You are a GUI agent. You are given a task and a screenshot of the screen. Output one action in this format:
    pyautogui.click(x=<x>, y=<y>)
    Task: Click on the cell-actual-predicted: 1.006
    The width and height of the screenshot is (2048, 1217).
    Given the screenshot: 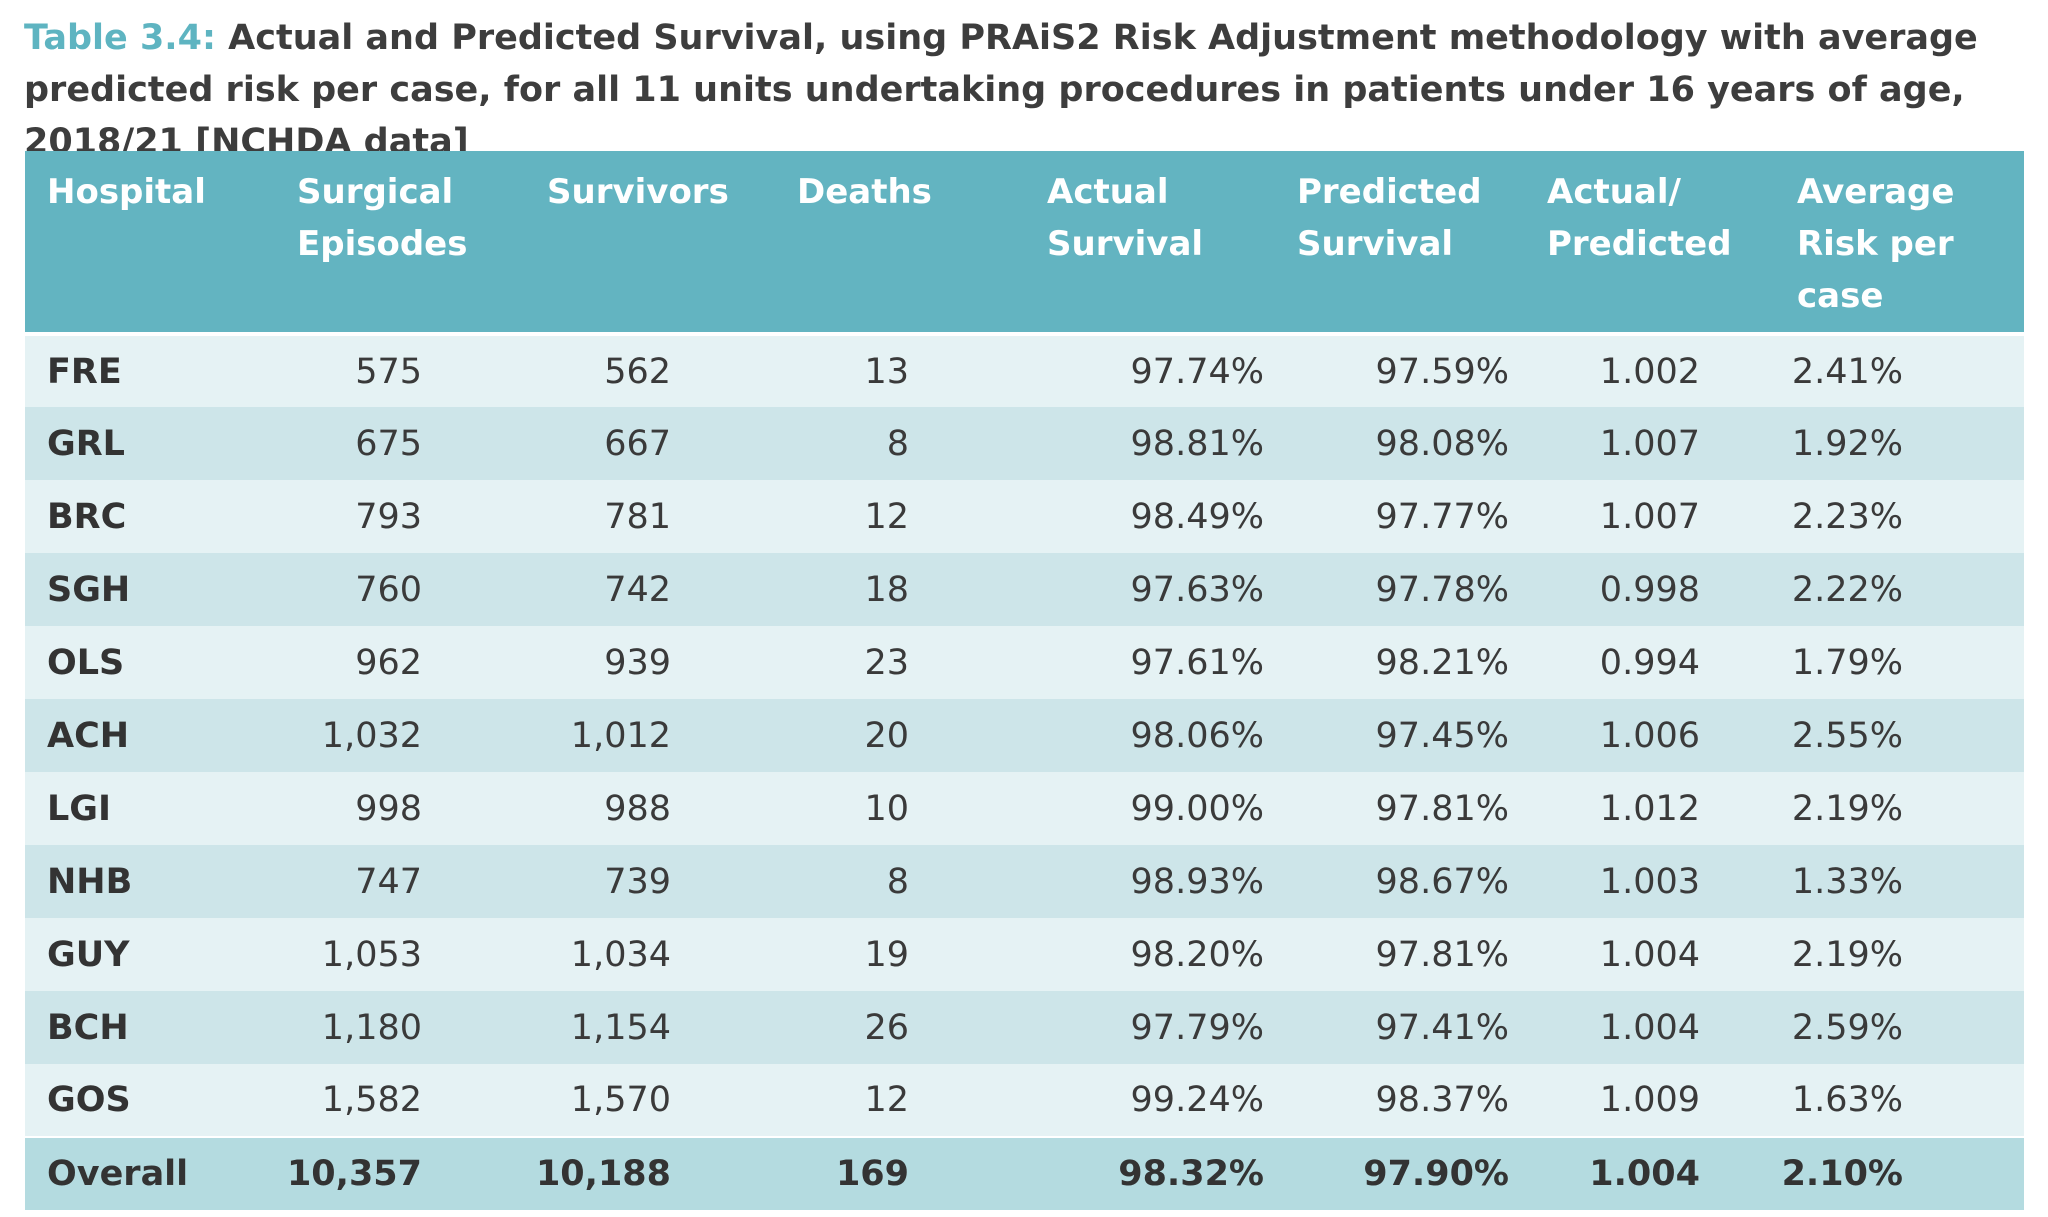 What is the action you would take?
    pyautogui.click(x=1650, y=735)
    